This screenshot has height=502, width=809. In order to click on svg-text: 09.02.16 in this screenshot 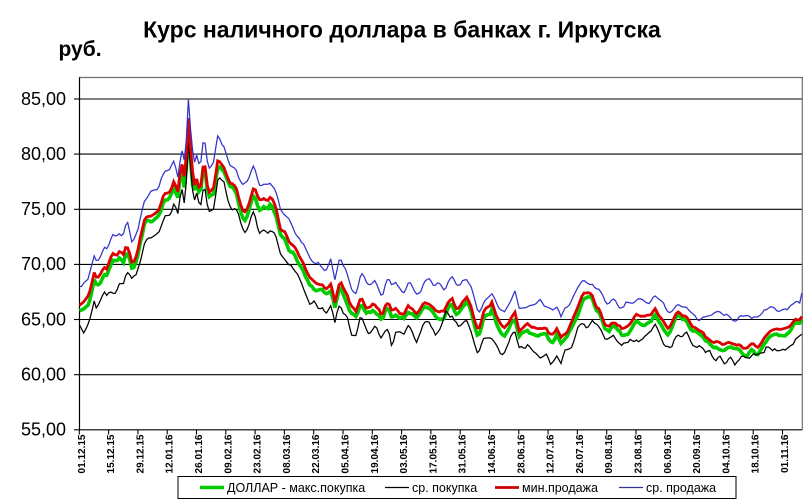, I will do `click(228, 453)`.